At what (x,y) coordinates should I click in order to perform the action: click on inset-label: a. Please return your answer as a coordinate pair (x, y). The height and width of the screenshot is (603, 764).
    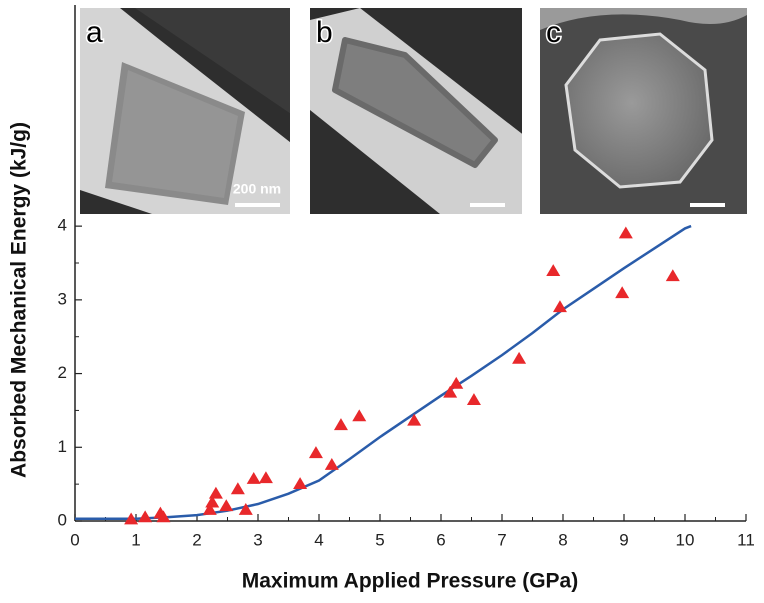
    Looking at the image, I should click on (94, 32).